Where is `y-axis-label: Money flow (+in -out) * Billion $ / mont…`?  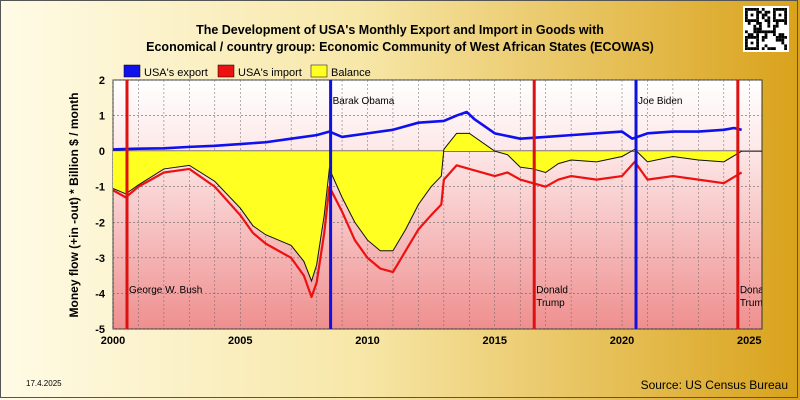 y-axis-label: Money flow (+in -out) * Billion $ / mont… is located at coordinates (74, 205).